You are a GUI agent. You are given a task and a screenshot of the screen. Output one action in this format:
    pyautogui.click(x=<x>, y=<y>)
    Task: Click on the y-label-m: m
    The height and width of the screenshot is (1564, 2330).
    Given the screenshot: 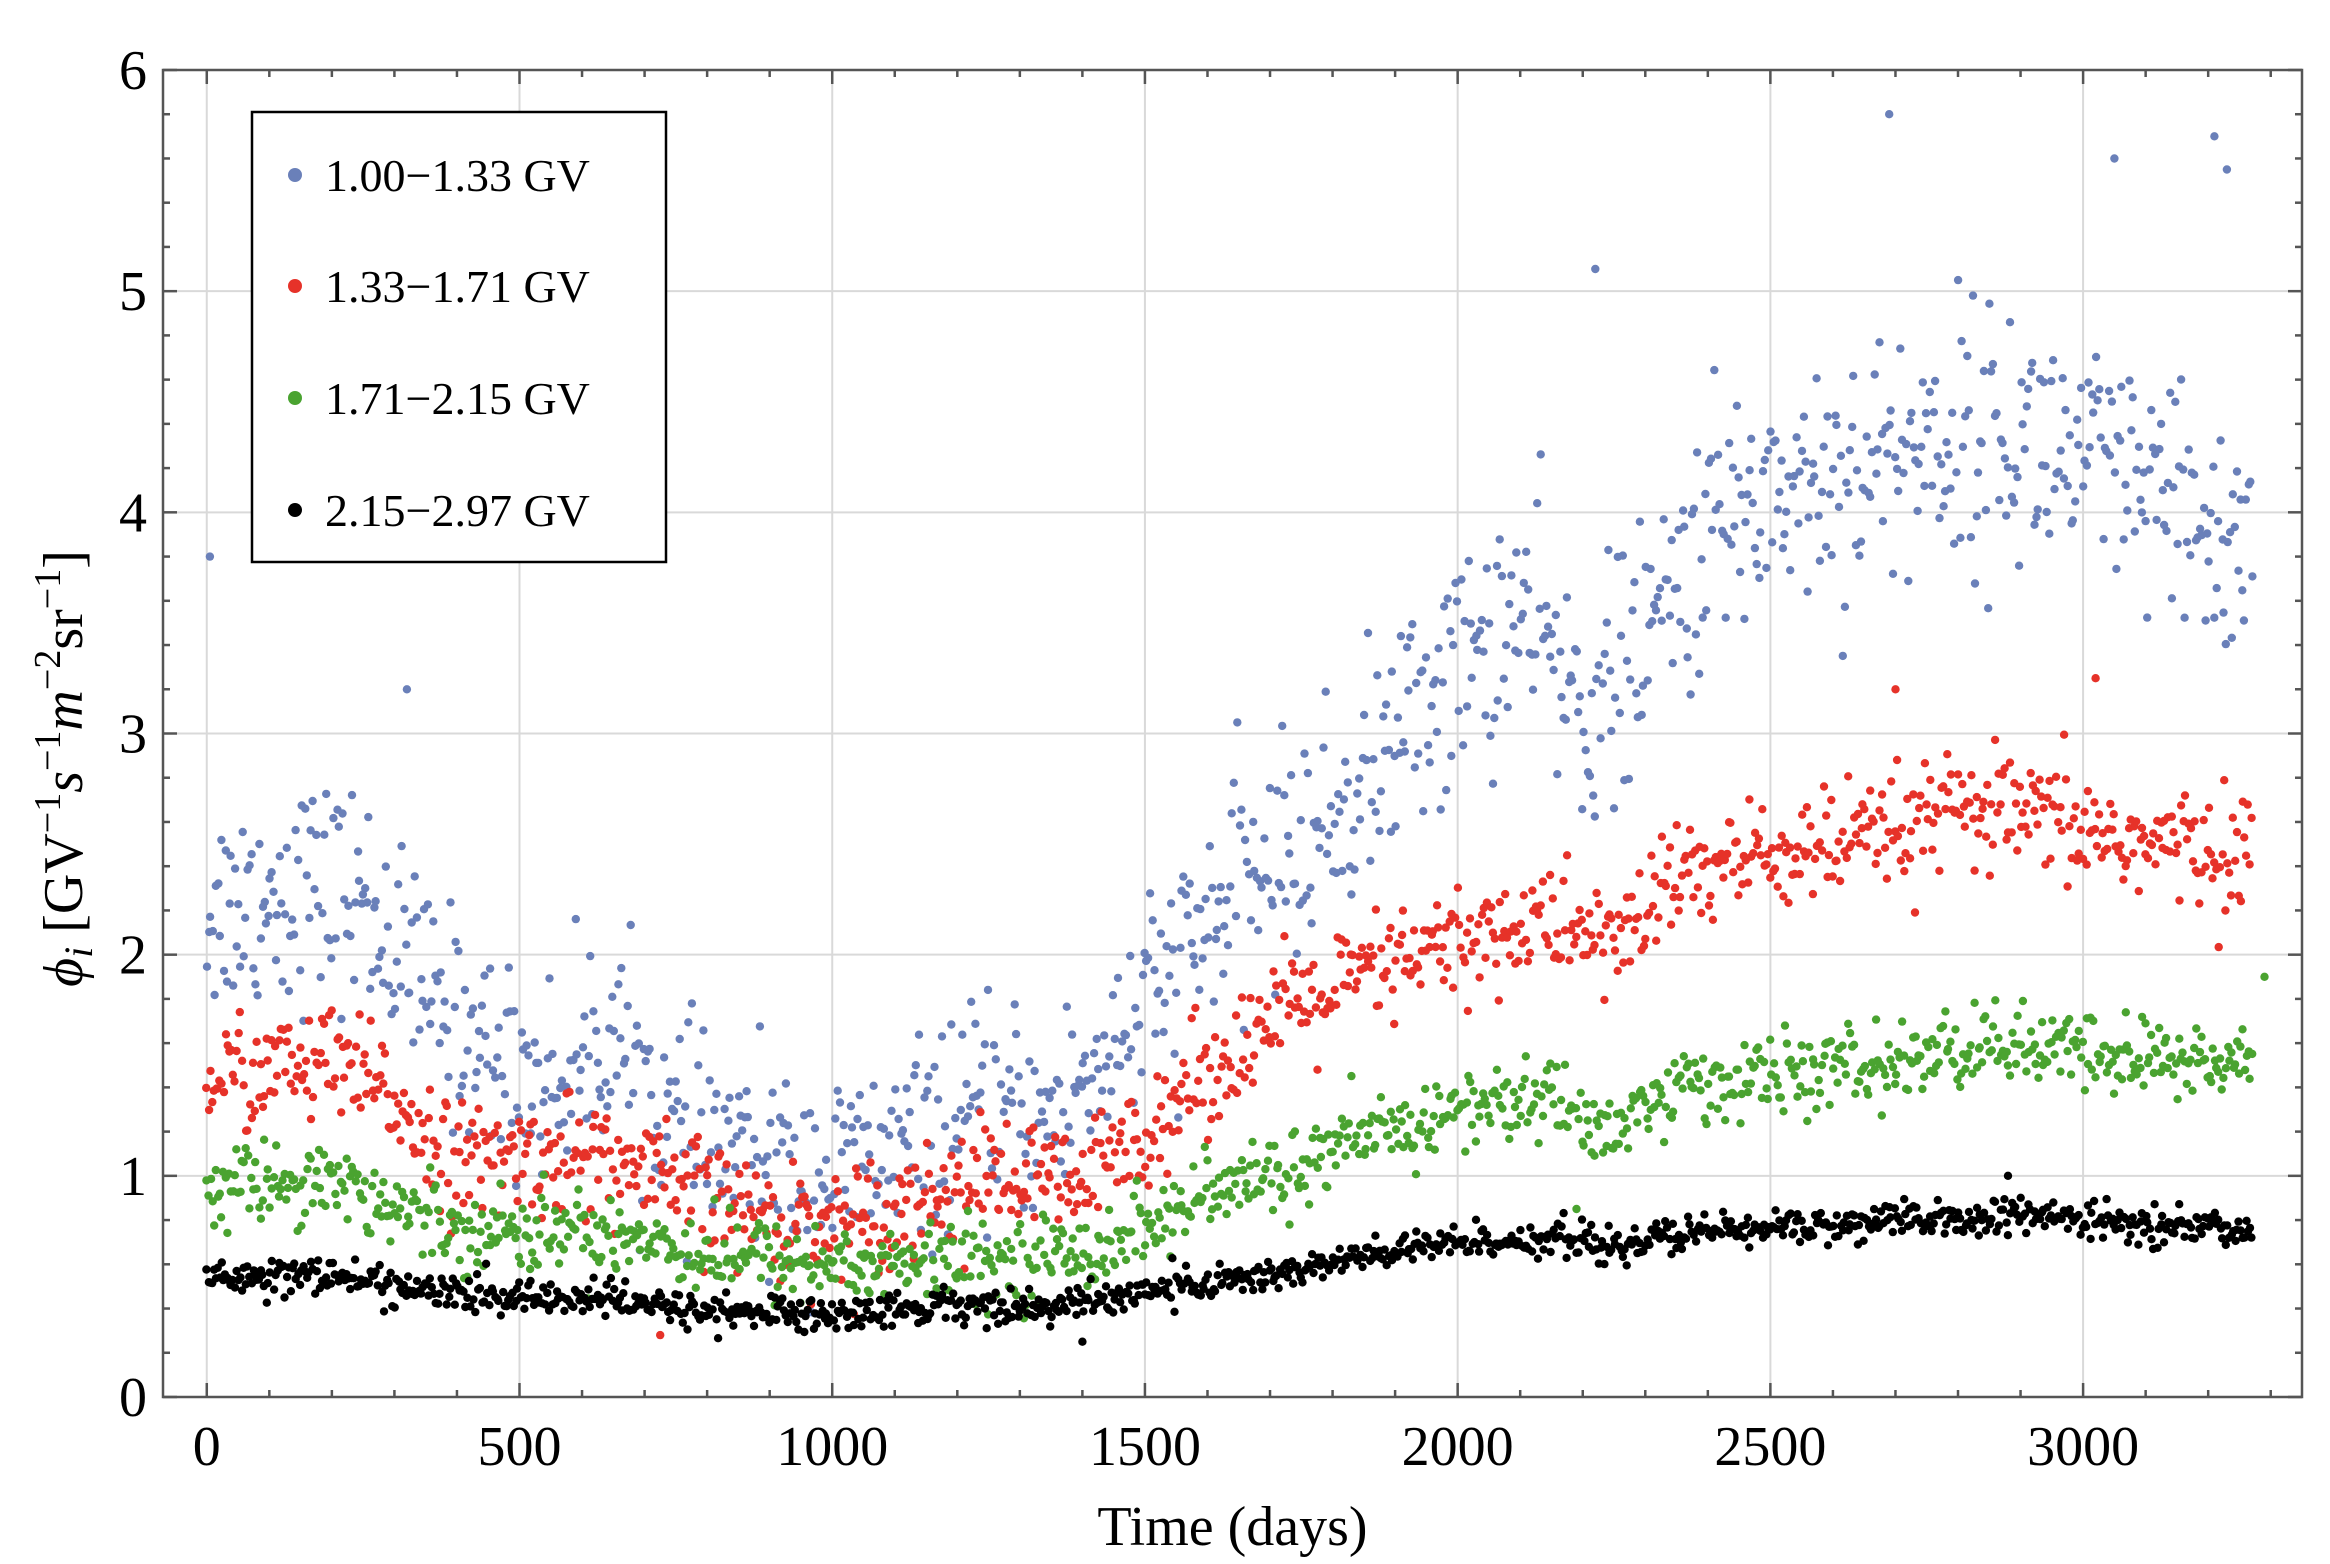 What is the action you would take?
    pyautogui.click(x=64, y=710)
    